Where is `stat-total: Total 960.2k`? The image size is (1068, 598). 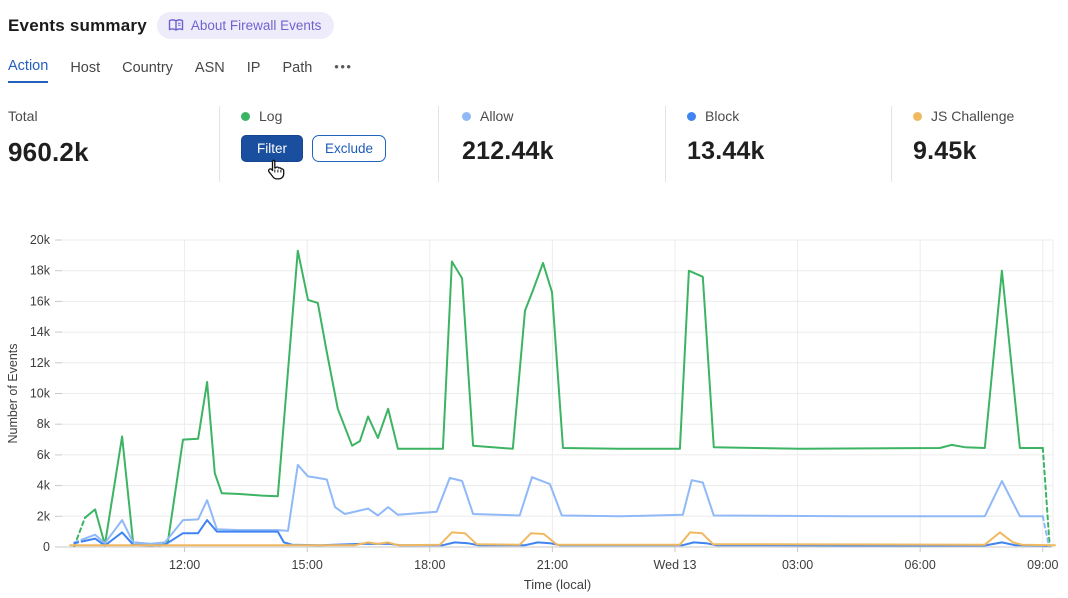 stat-total: Total 960.2k is located at coordinates (48, 138).